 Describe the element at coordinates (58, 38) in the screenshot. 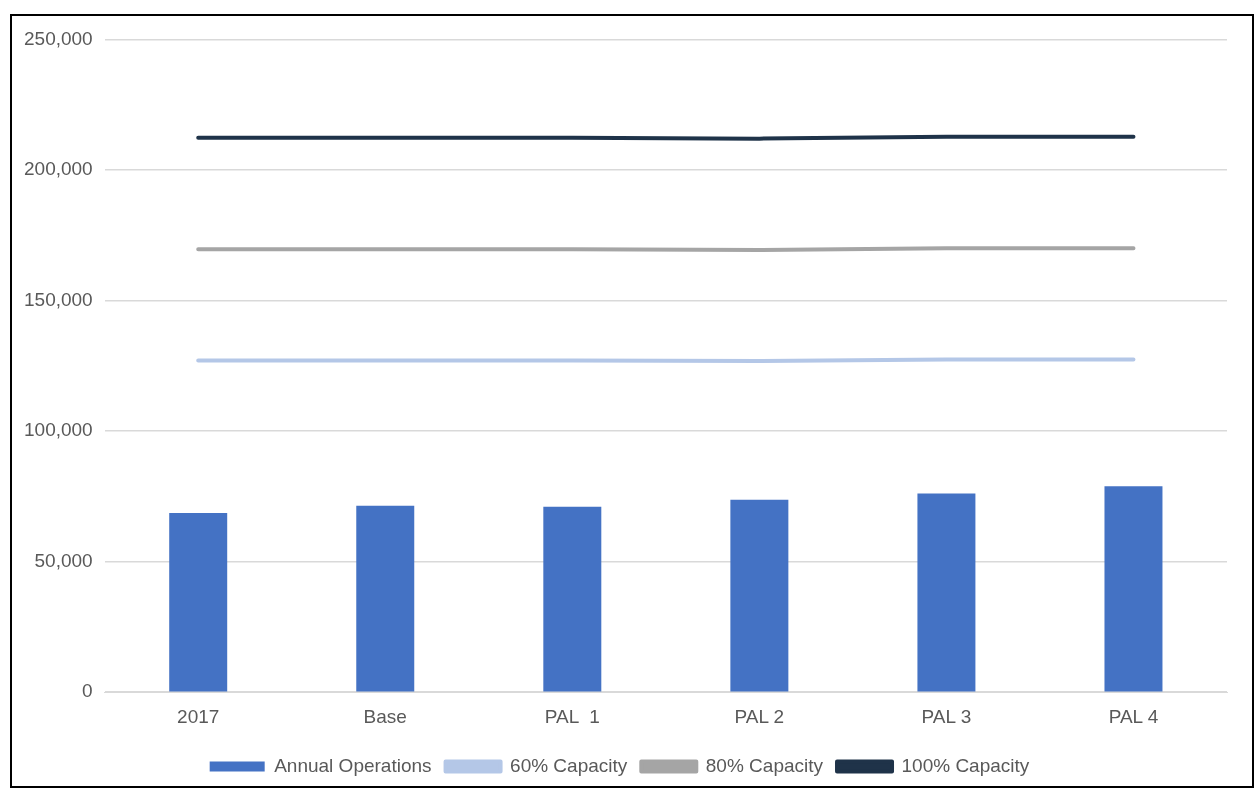

I see `y-tick-label: 250,000` at that location.